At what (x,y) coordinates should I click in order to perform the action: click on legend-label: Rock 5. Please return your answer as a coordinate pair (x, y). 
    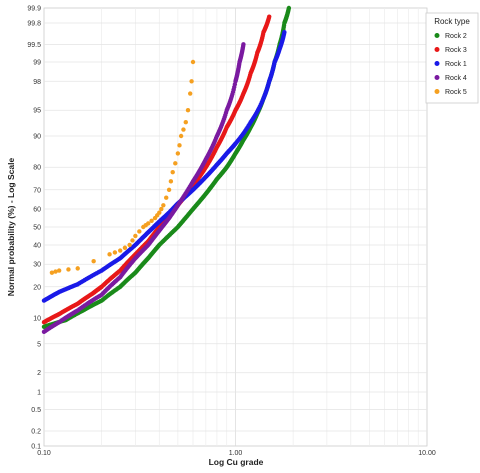
    Looking at the image, I should click on (456, 92).